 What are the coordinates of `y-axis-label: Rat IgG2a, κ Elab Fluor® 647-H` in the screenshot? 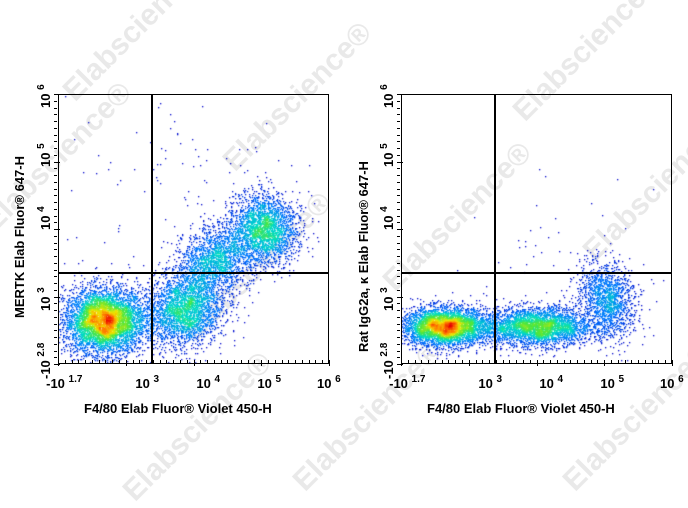 It's located at (363, 256).